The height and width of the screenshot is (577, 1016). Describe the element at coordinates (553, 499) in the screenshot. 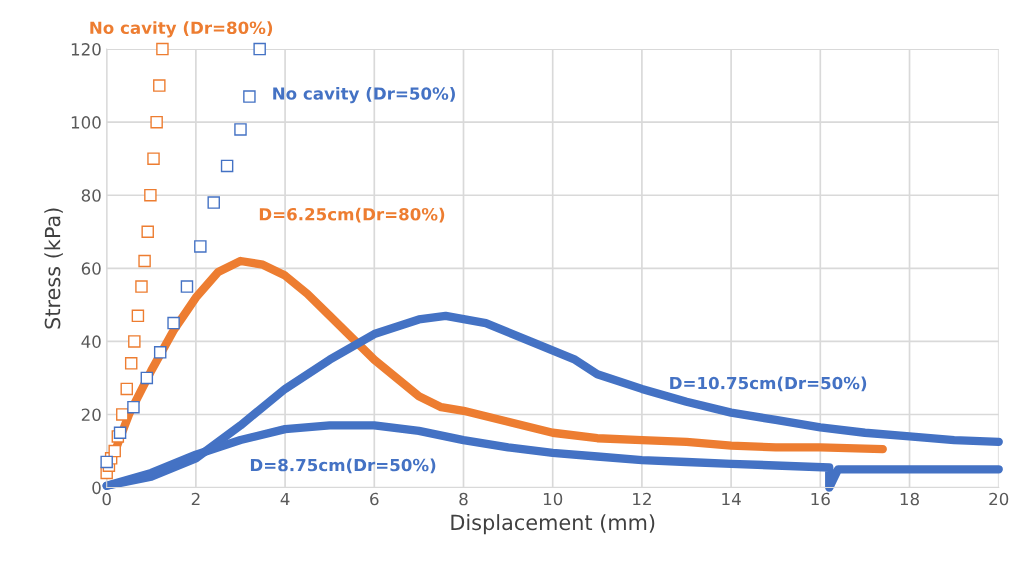

I see `x-tick-label: 10` at that location.